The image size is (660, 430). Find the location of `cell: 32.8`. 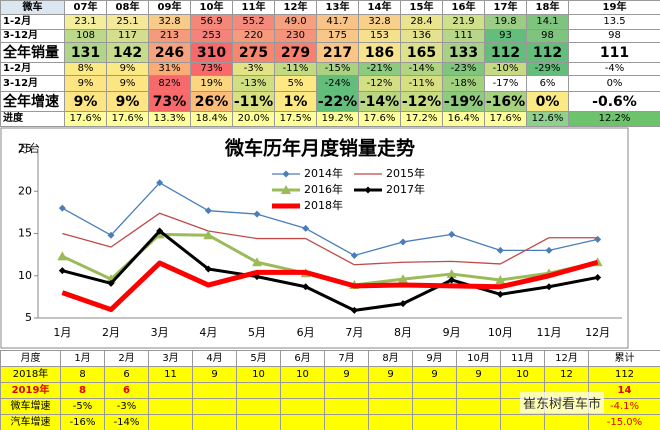

cell: 32.8 is located at coordinates (169, 22).